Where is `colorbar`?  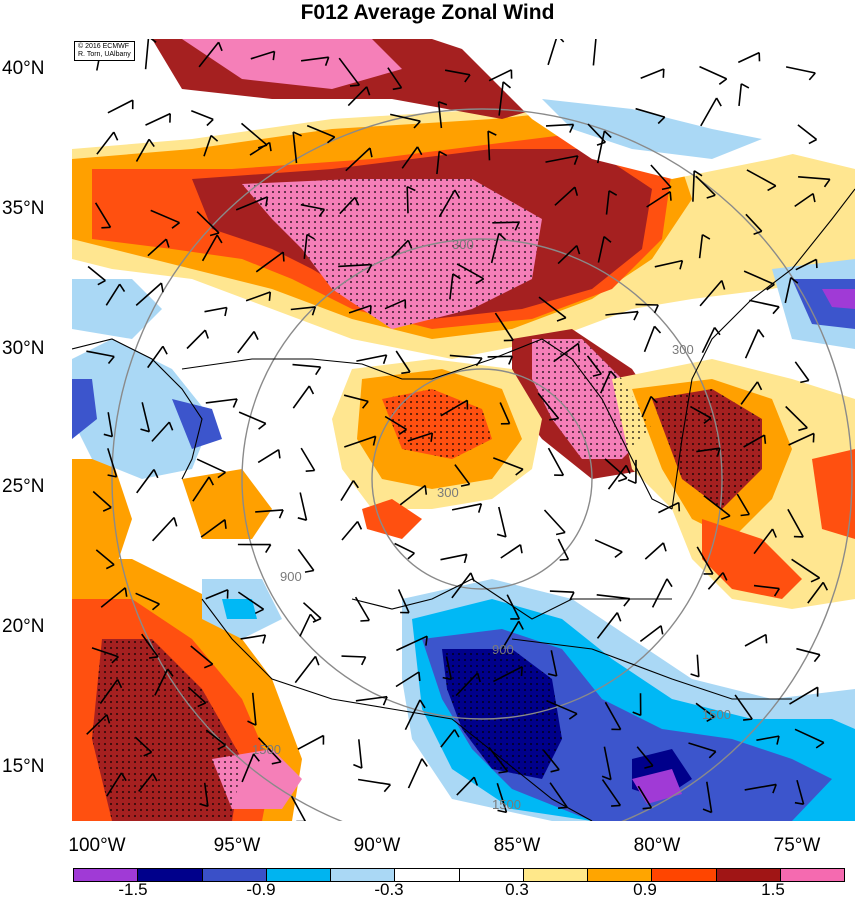 colorbar is located at coordinates (459, 875).